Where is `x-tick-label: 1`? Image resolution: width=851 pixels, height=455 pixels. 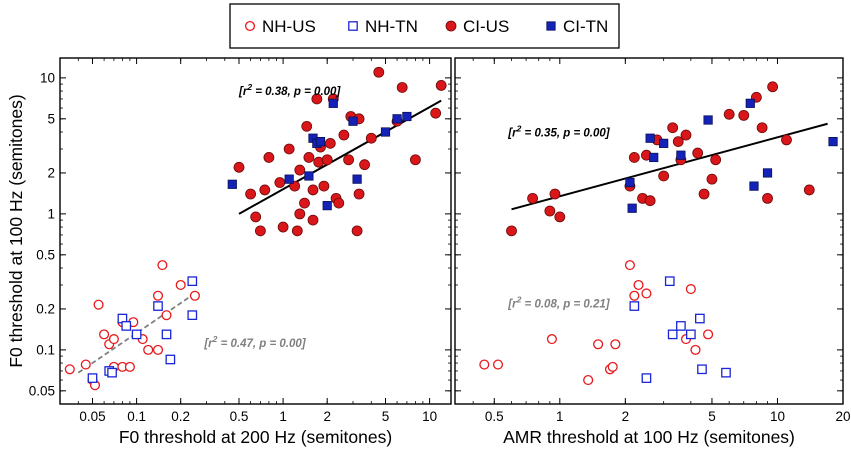 x-tick-label: 1 is located at coordinates (560, 416).